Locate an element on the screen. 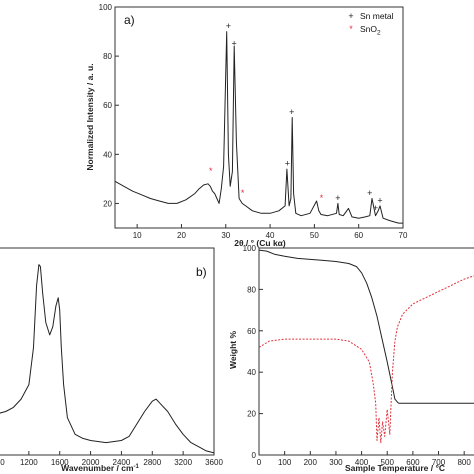 The image size is (474, 474). x-tick-label: 300 is located at coordinates (336, 462).